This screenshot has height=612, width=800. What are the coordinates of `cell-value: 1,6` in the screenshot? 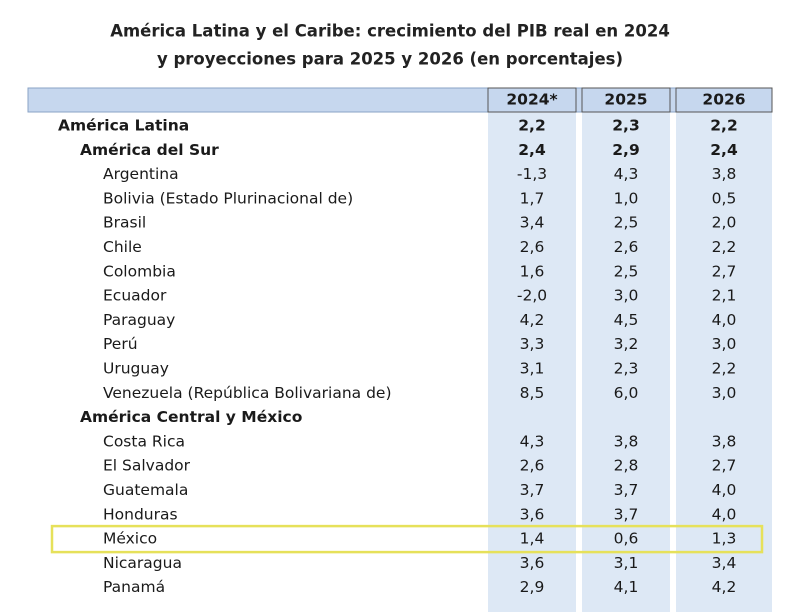 It's located at (532, 271).